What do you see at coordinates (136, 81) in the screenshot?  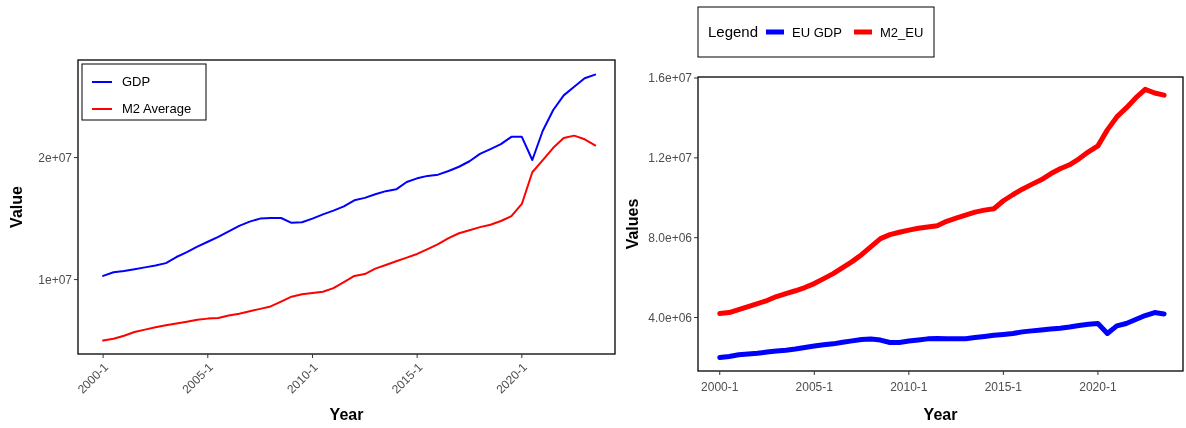 I see `legend-label: GDP` at bounding box center [136, 81].